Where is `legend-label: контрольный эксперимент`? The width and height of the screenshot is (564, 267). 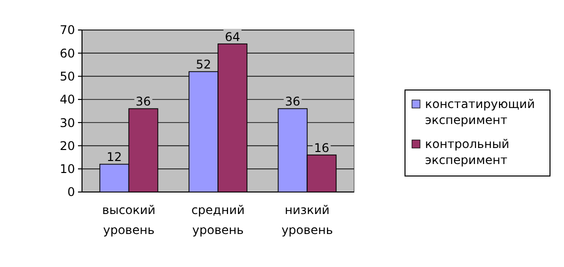 legend-label: контрольный эксперимент is located at coordinates (467, 152).